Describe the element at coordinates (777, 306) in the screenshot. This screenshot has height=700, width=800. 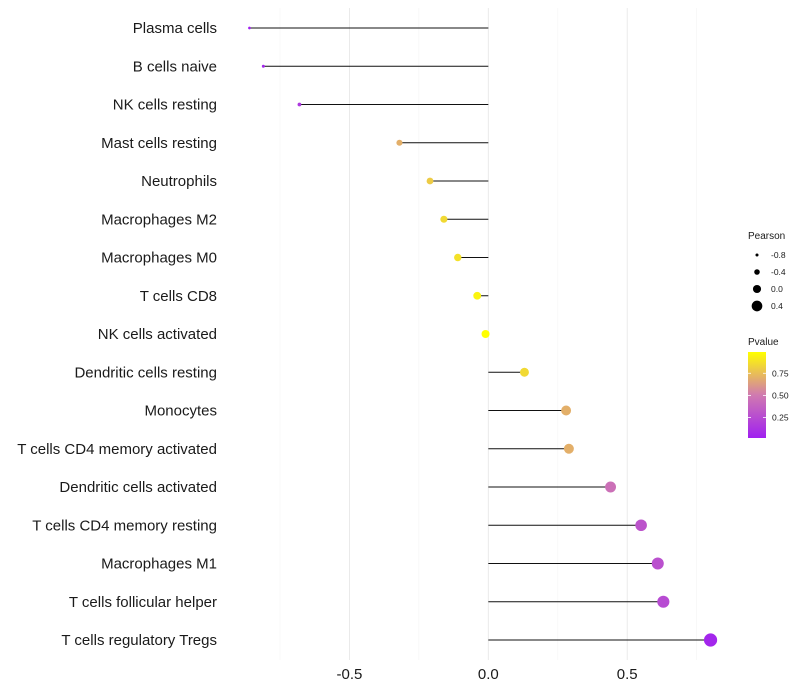
I see `size-legend-label: 0.4` at that location.